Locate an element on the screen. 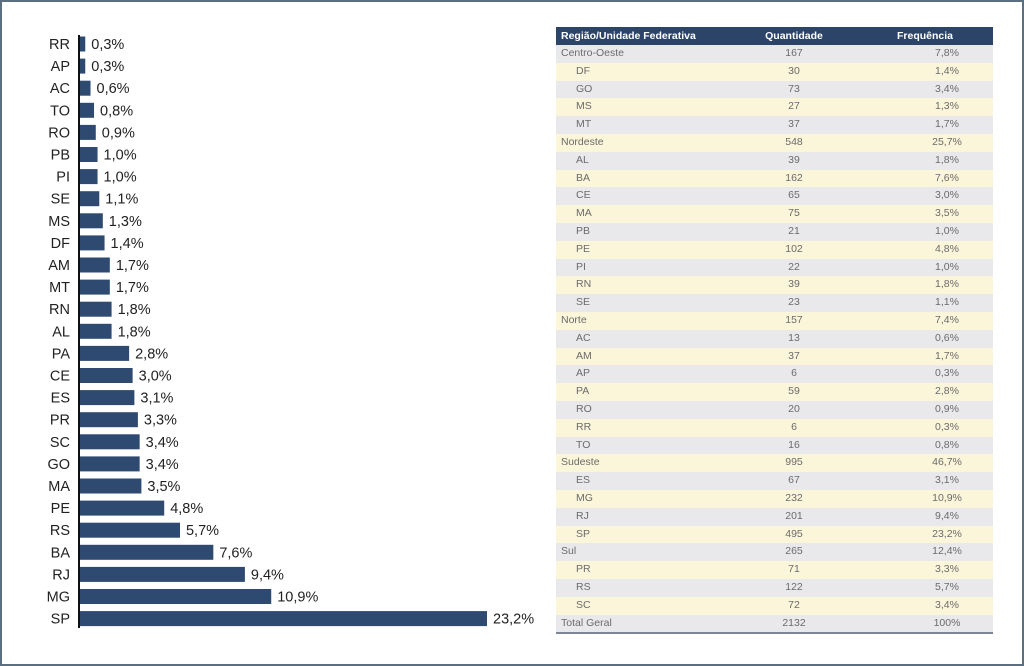  table-row: AL 39 1,8% is located at coordinates (774, 160).